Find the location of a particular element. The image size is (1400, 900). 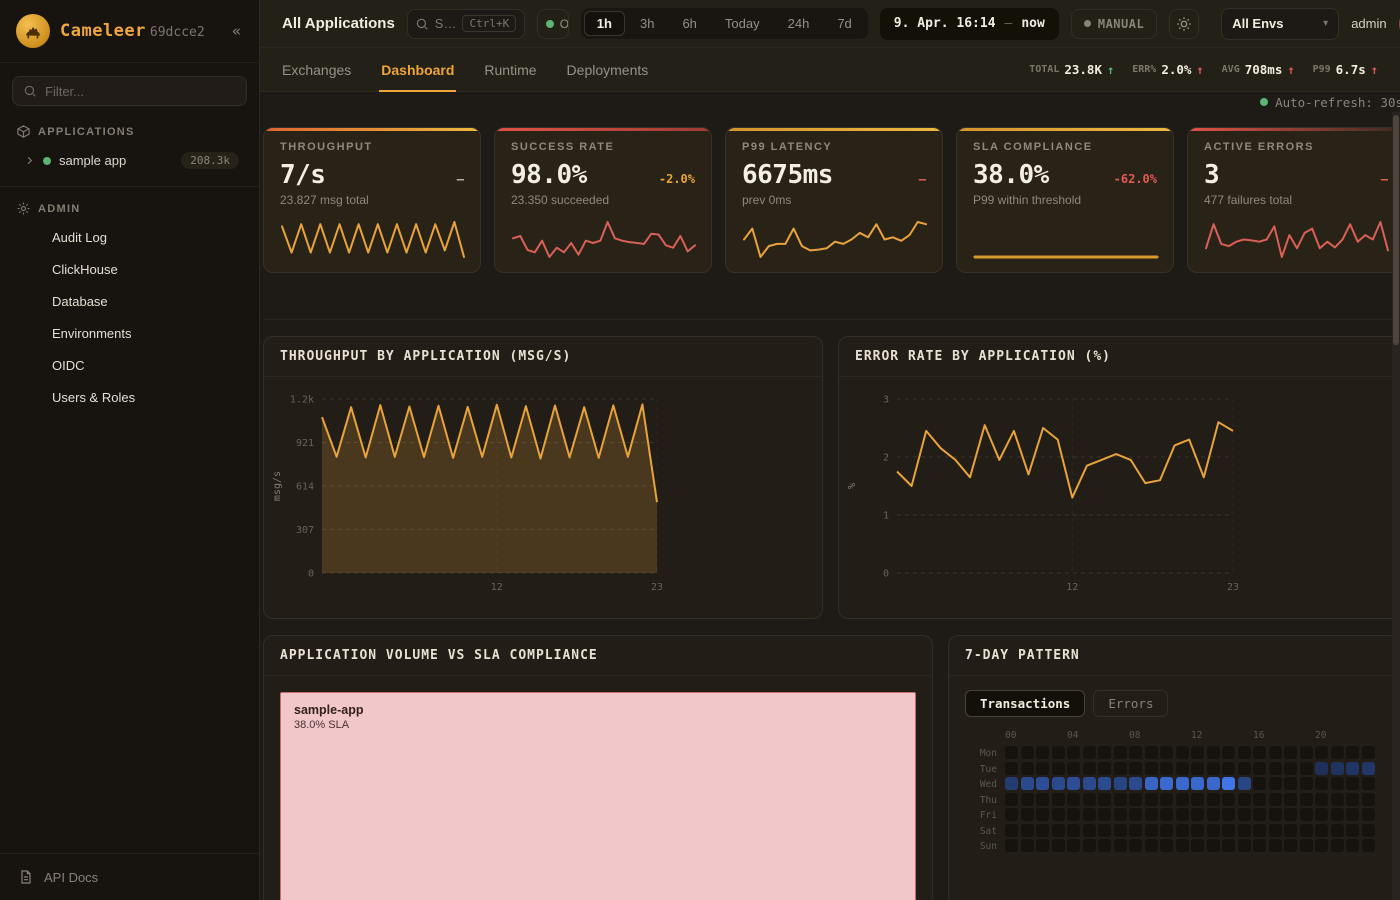

heatmap-day-label: Fri is located at coordinates (988, 815).